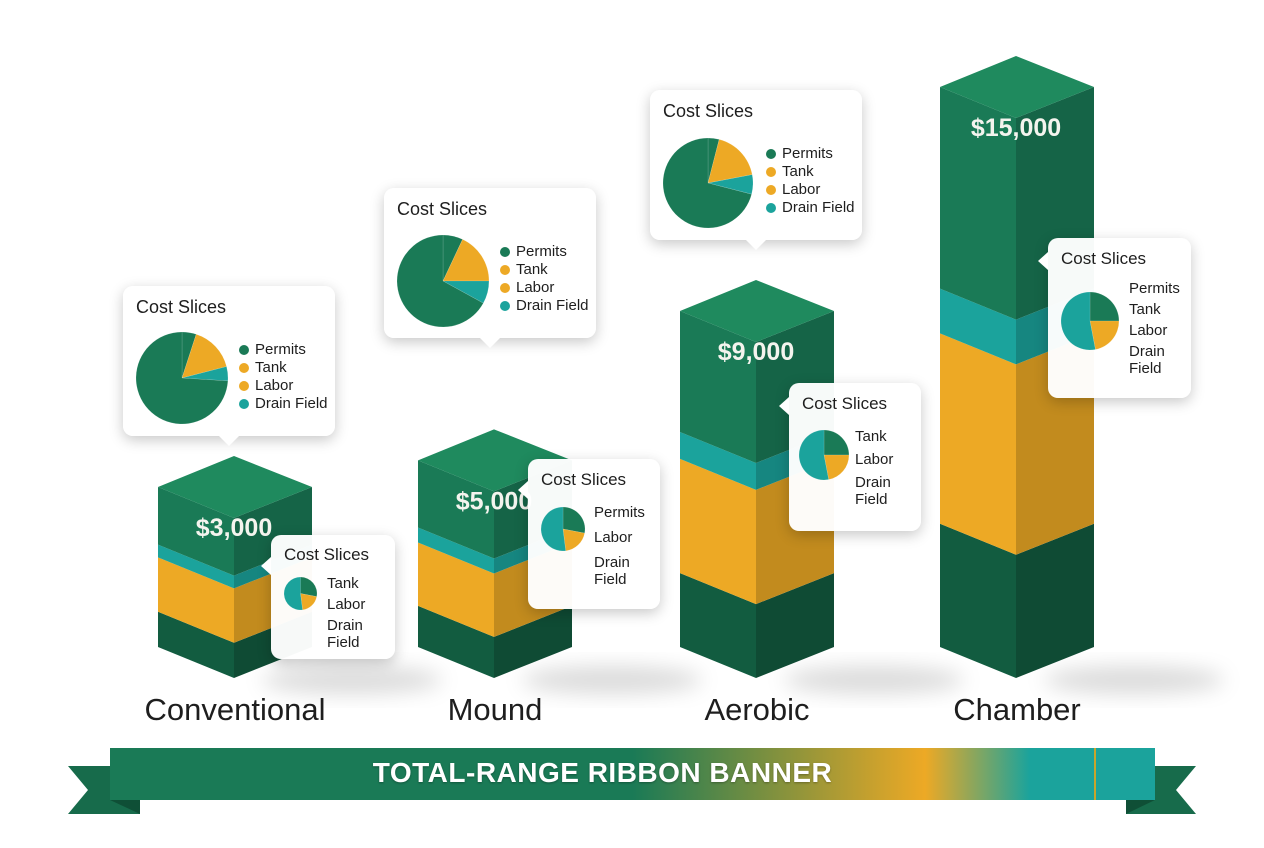 The image size is (1264, 848). I want to click on ribbon-right-fold, so click(1140, 807).